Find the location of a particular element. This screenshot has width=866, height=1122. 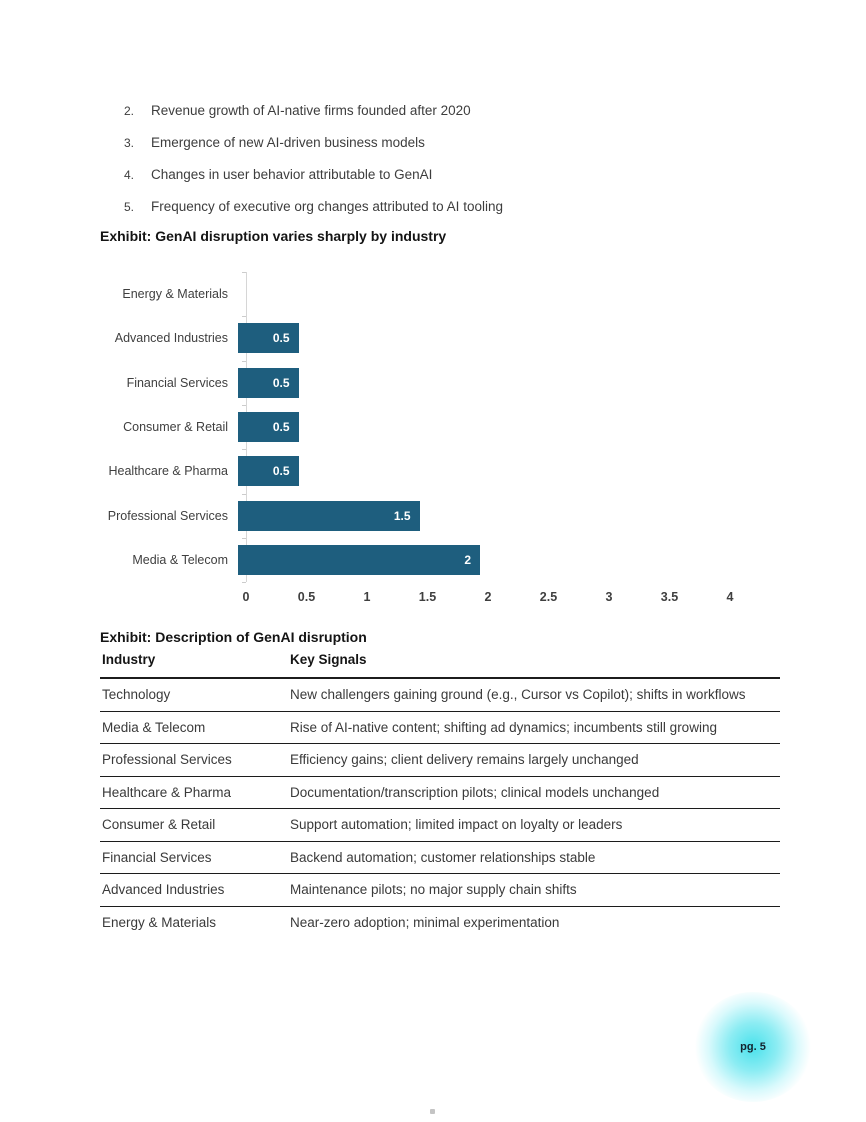

footer-mark is located at coordinates (432, 1111).